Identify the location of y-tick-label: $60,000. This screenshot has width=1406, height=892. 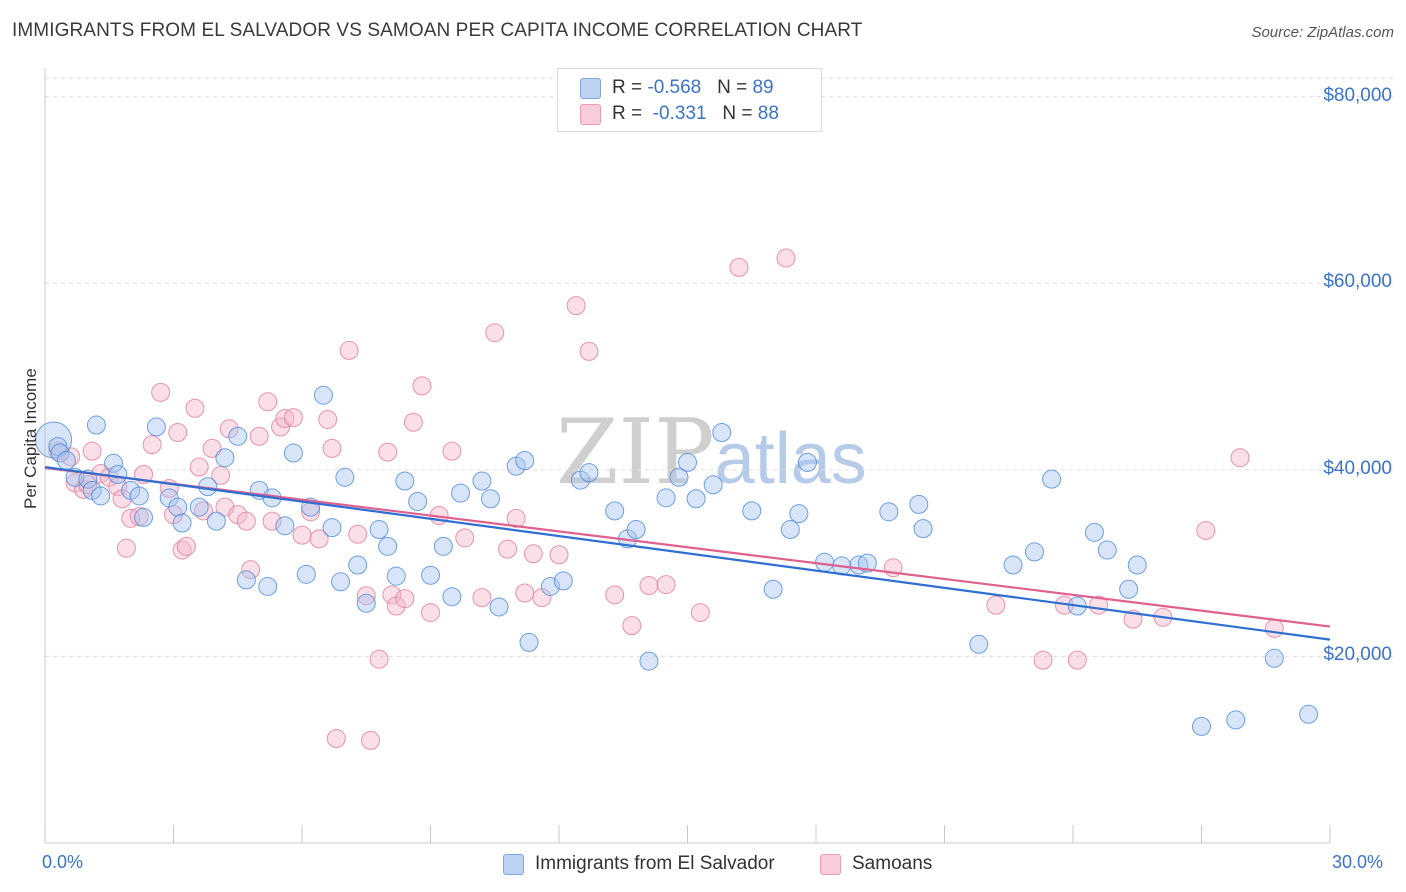
(1357, 282).